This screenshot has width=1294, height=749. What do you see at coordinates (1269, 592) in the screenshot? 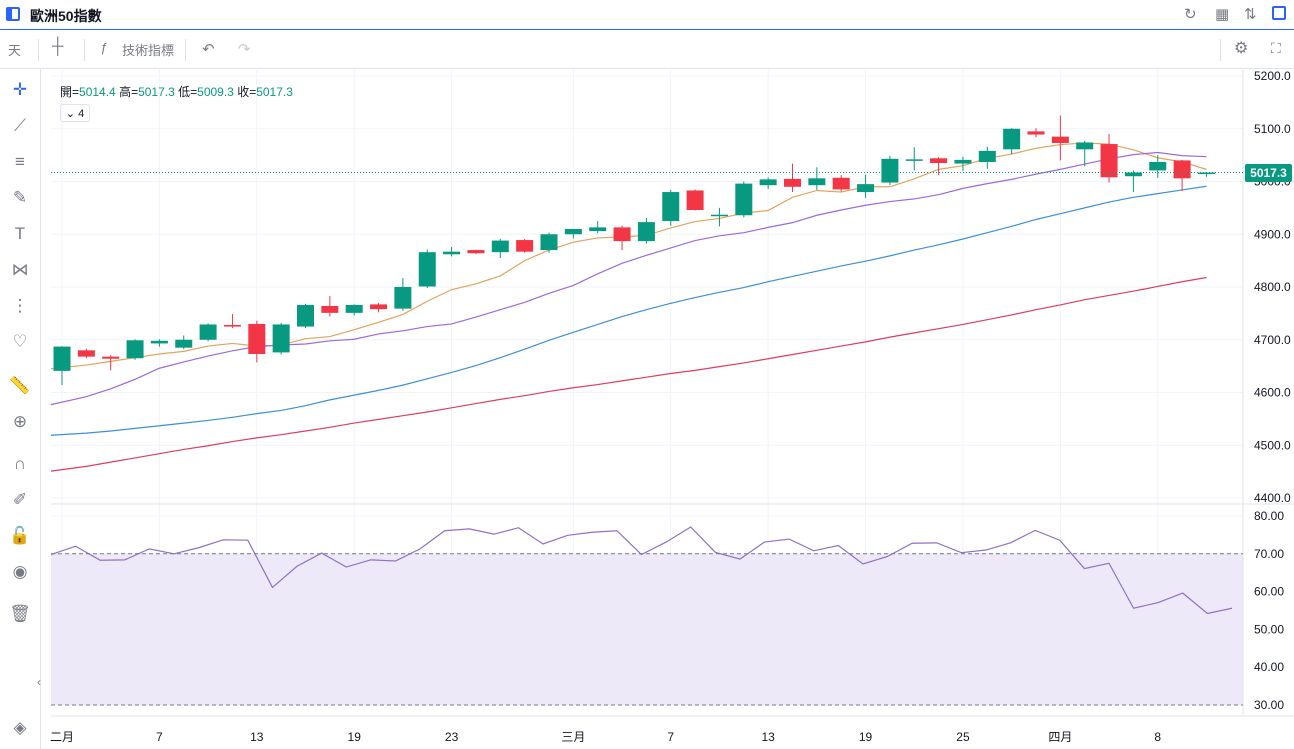
I see `rsi-tick-label: 60.00` at bounding box center [1269, 592].